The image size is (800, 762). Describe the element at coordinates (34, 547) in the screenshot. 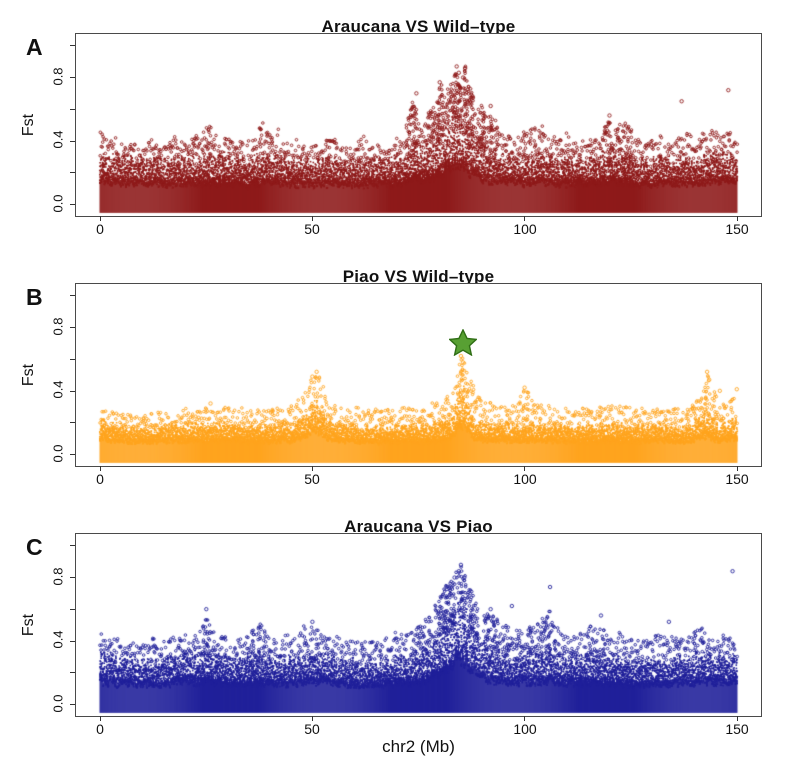

I see `panel-letter: C` at that location.